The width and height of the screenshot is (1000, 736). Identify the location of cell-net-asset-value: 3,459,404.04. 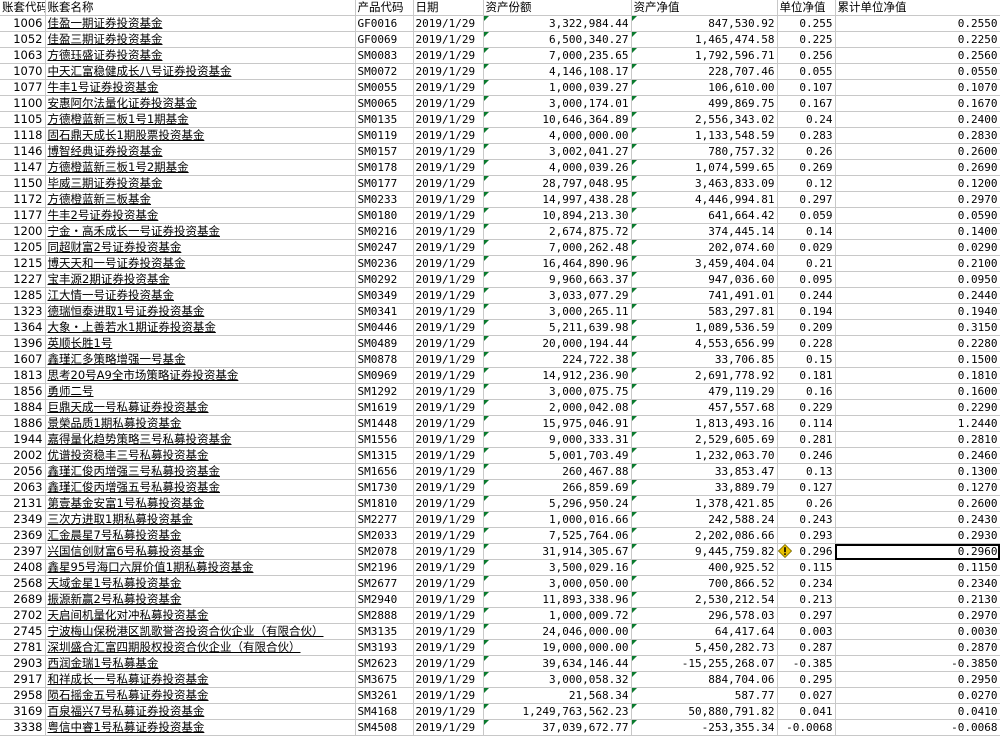
(704, 264).